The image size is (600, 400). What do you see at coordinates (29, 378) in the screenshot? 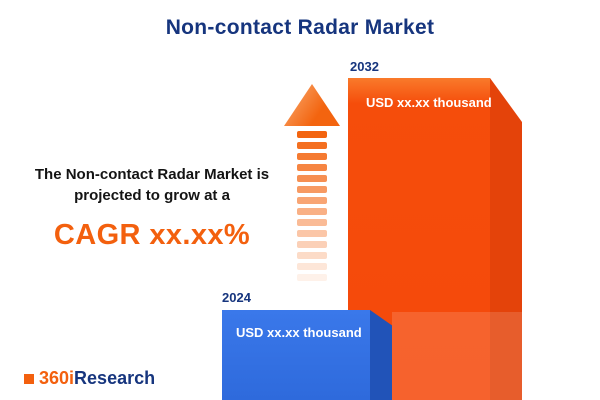
I see `logo-square-icon` at bounding box center [29, 378].